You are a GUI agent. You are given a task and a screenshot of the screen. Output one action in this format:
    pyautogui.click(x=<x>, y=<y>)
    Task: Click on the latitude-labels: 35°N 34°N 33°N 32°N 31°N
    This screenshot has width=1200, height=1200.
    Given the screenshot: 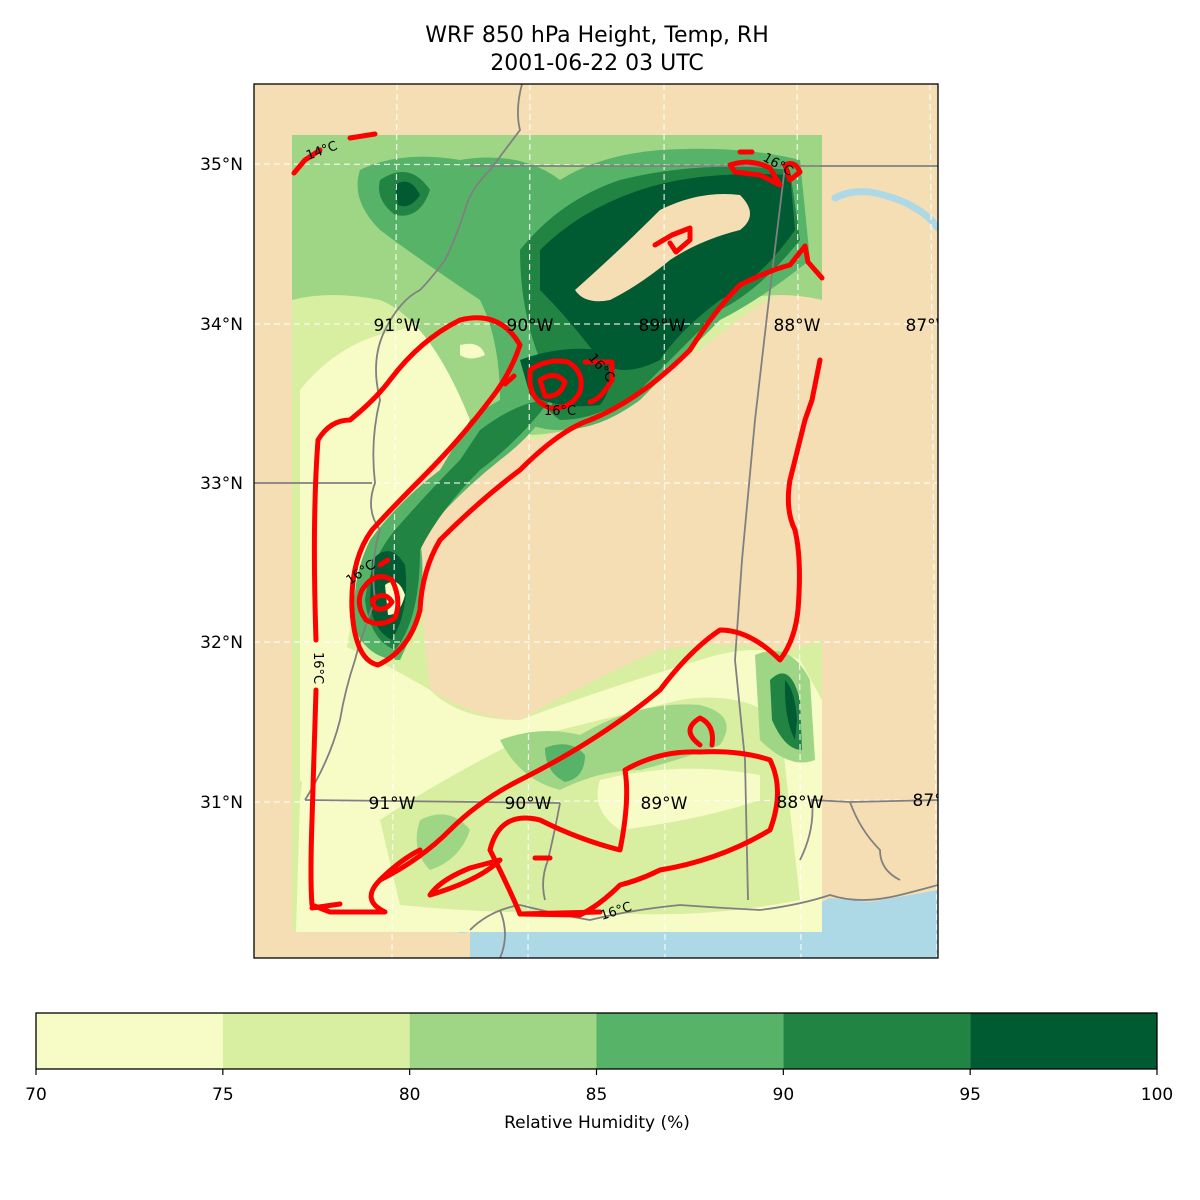 What is the action you would take?
    pyautogui.click(x=221, y=484)
    